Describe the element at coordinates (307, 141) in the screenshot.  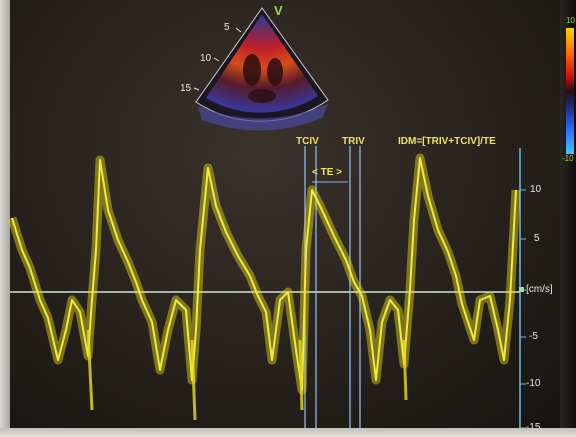
I see `tciv-label: TCIV` at that location.